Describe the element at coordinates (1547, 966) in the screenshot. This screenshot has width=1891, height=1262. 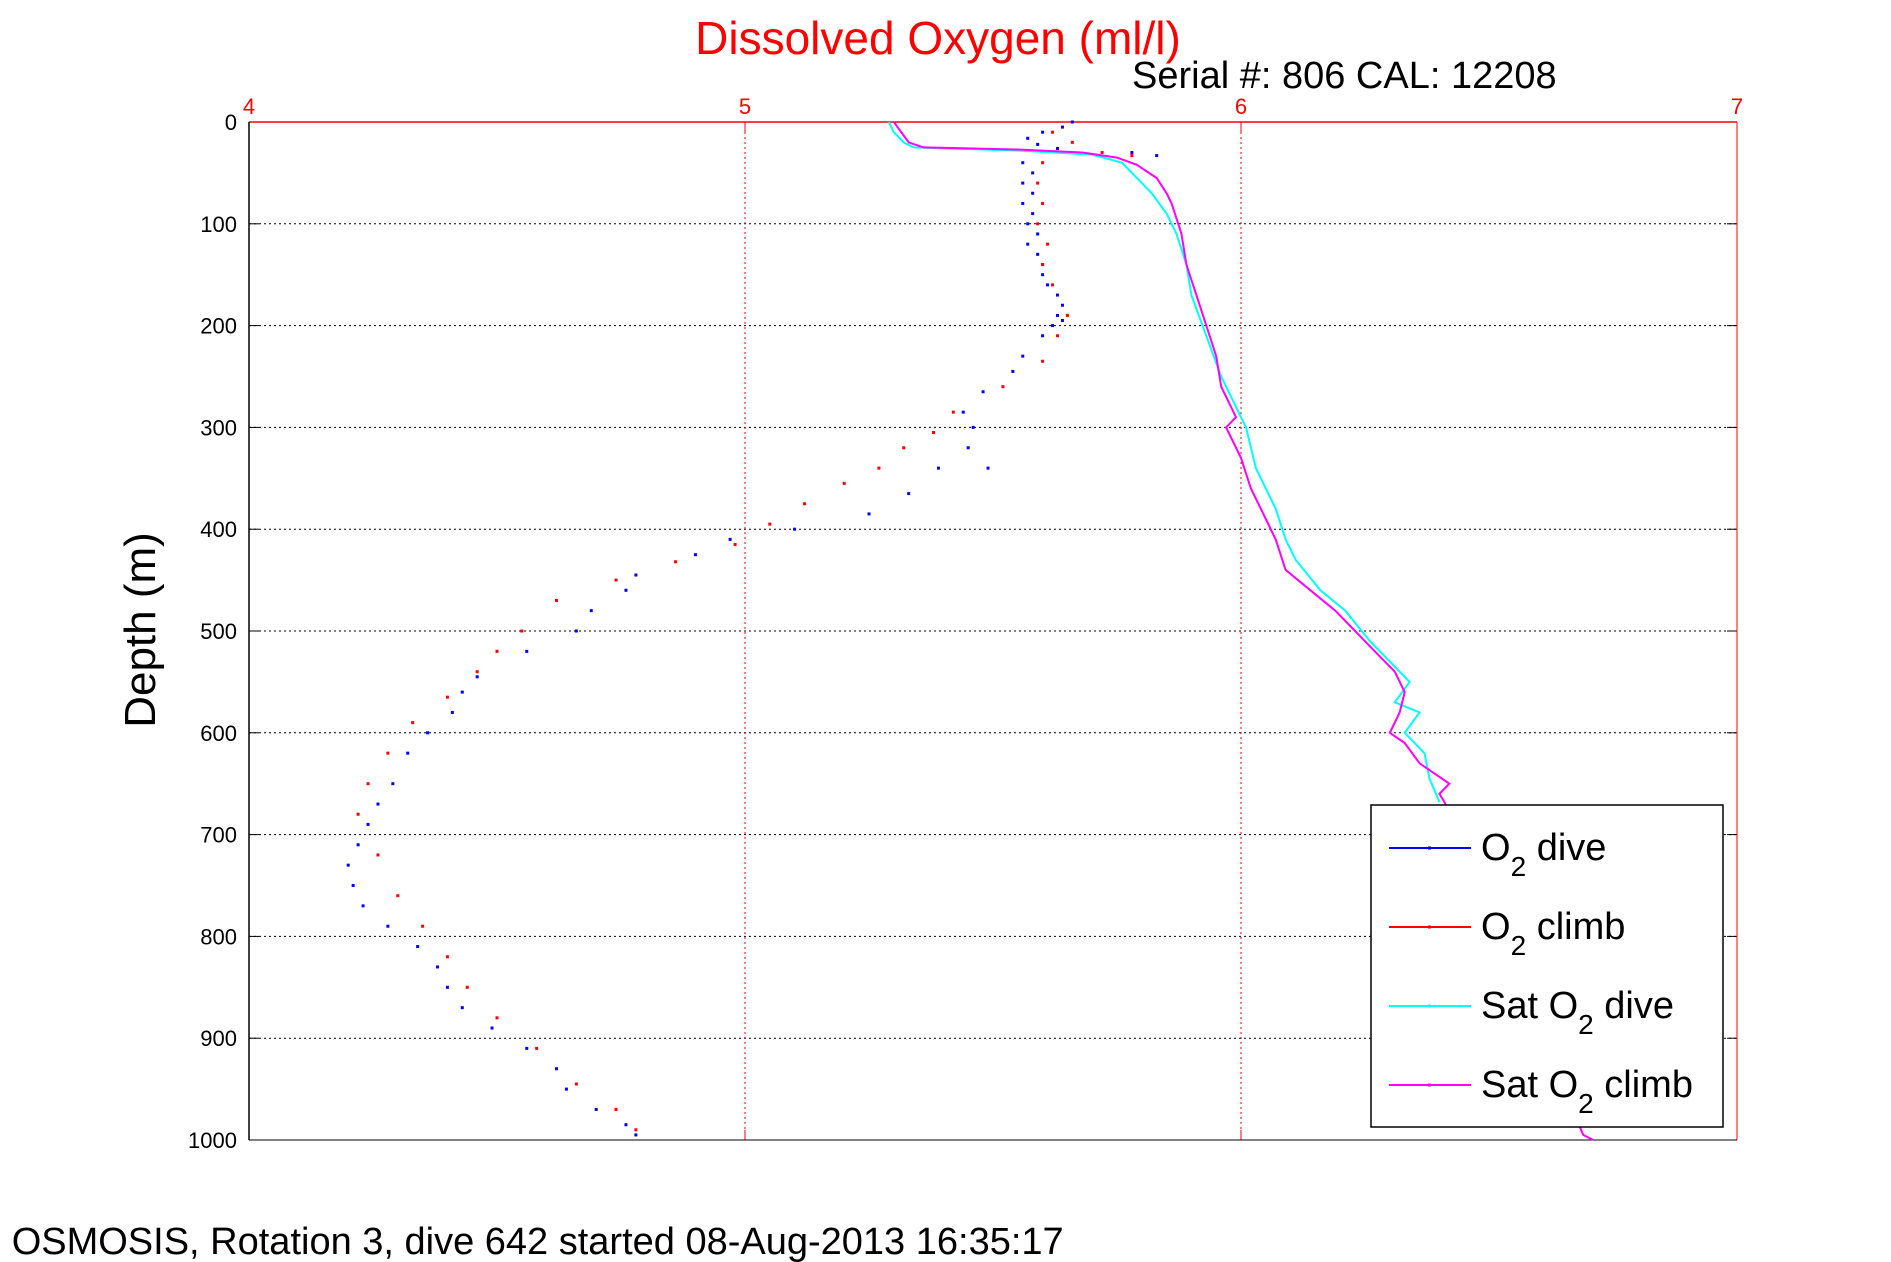
I see `legend-box` at that location.